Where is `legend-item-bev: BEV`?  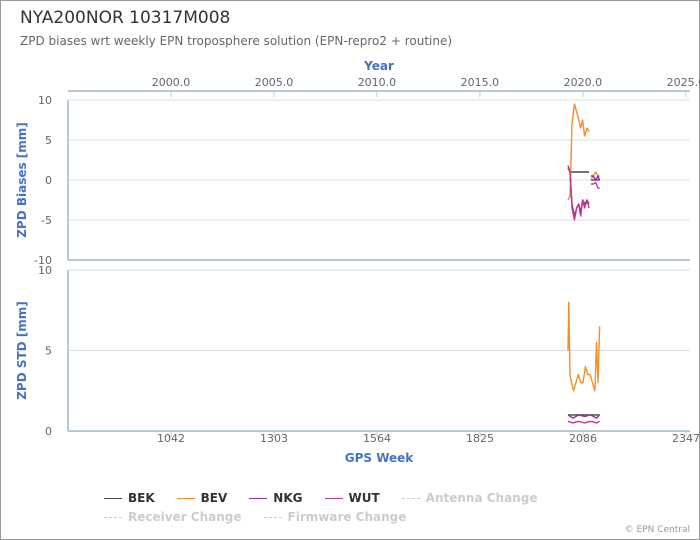
legend-item-bev: BEV is located at coordinates (202, 498).